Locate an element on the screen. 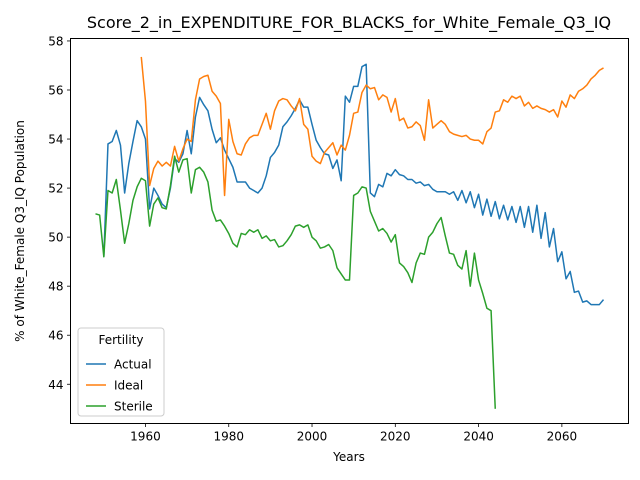  y-tick-label: 54 is located at coordinates (55, 140).